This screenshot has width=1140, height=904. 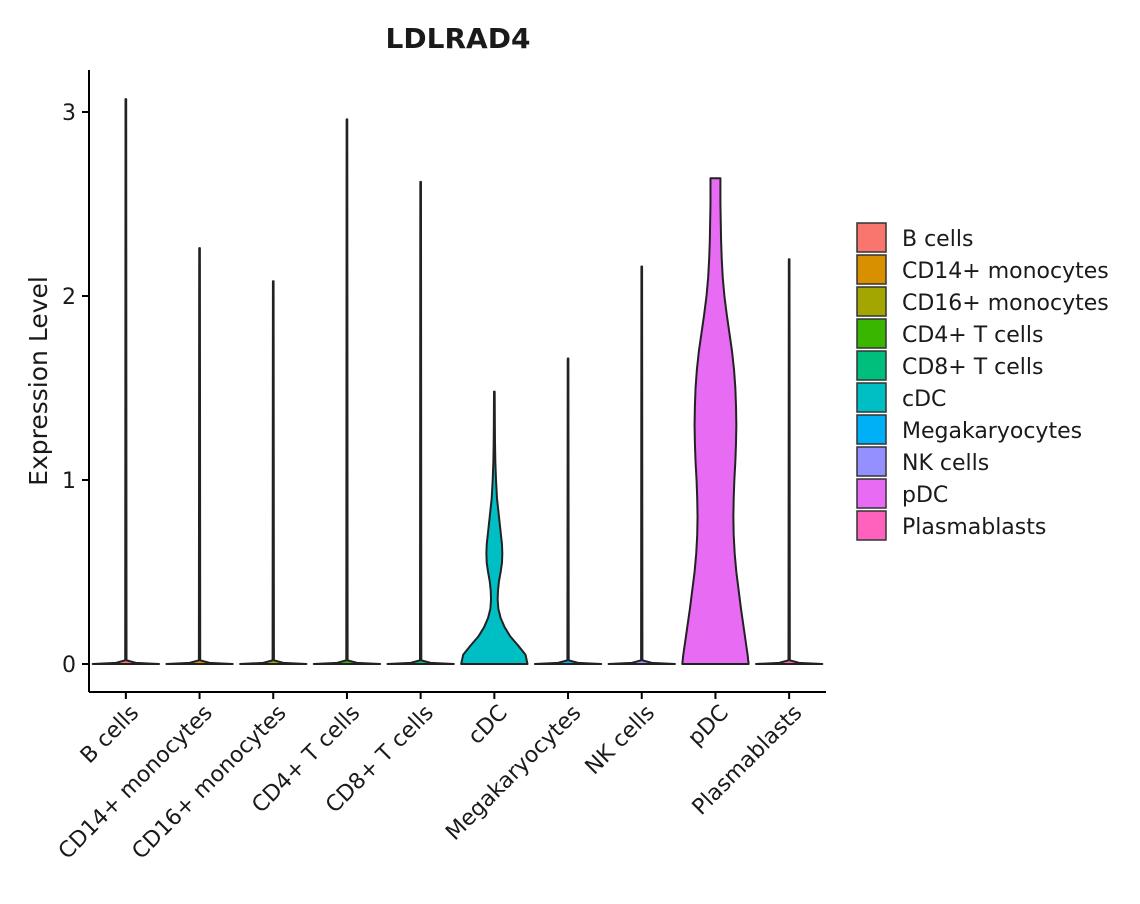 I want to click on violin-cdc, so click(x=494, y=527).